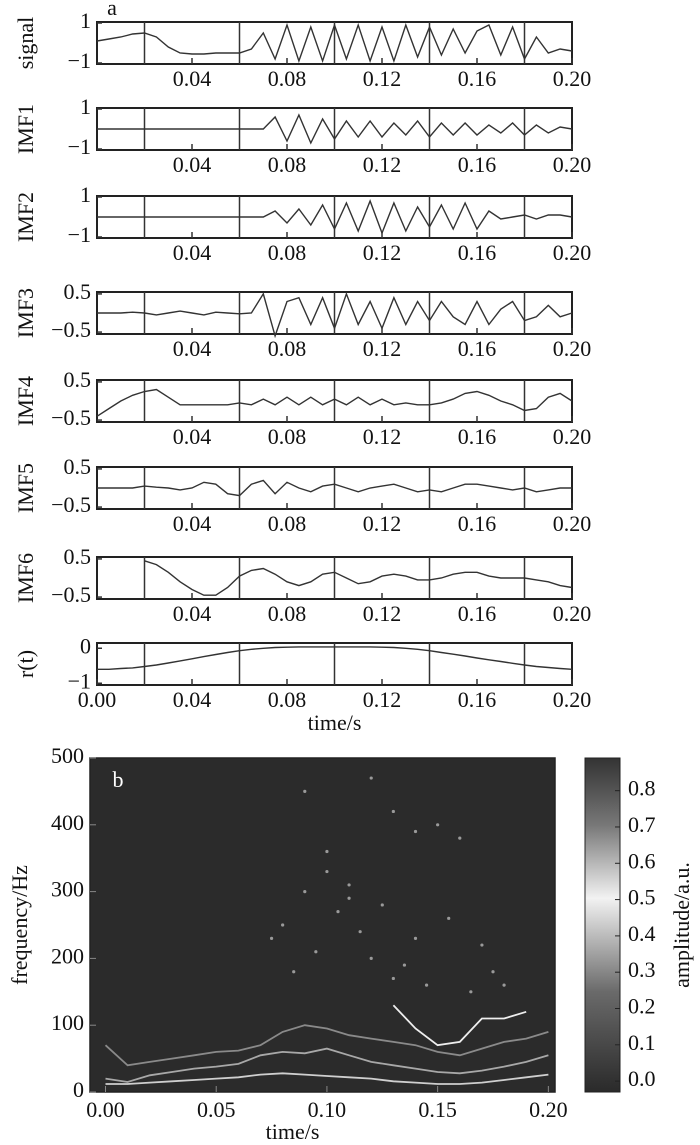 The height and width of the screenshot is (1145, 700). Describe the element at coordinates (602, 925) in the screenshot. I see `colorbar` at that location.